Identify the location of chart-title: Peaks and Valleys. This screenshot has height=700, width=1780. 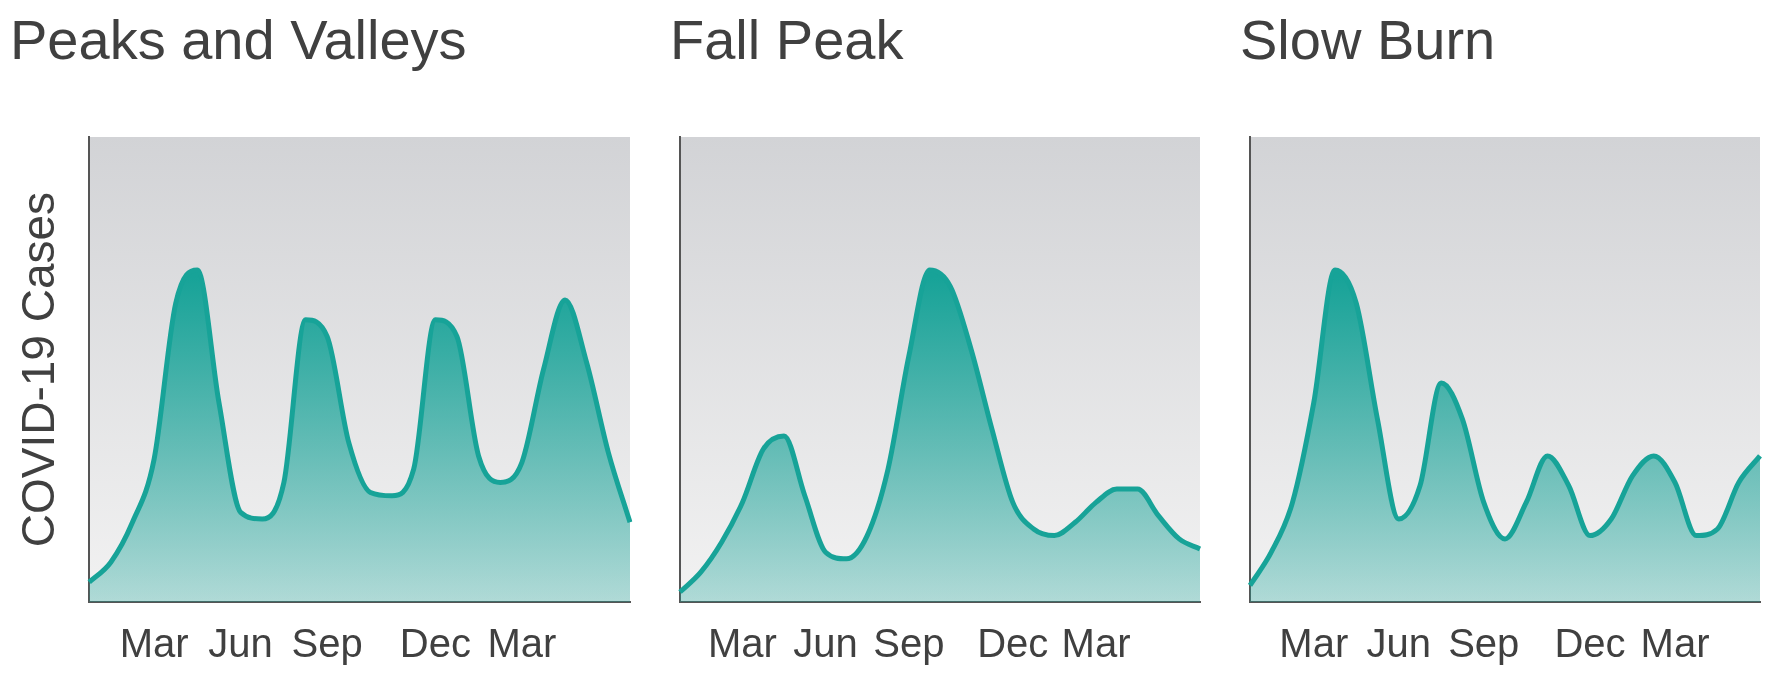
(238, 40).